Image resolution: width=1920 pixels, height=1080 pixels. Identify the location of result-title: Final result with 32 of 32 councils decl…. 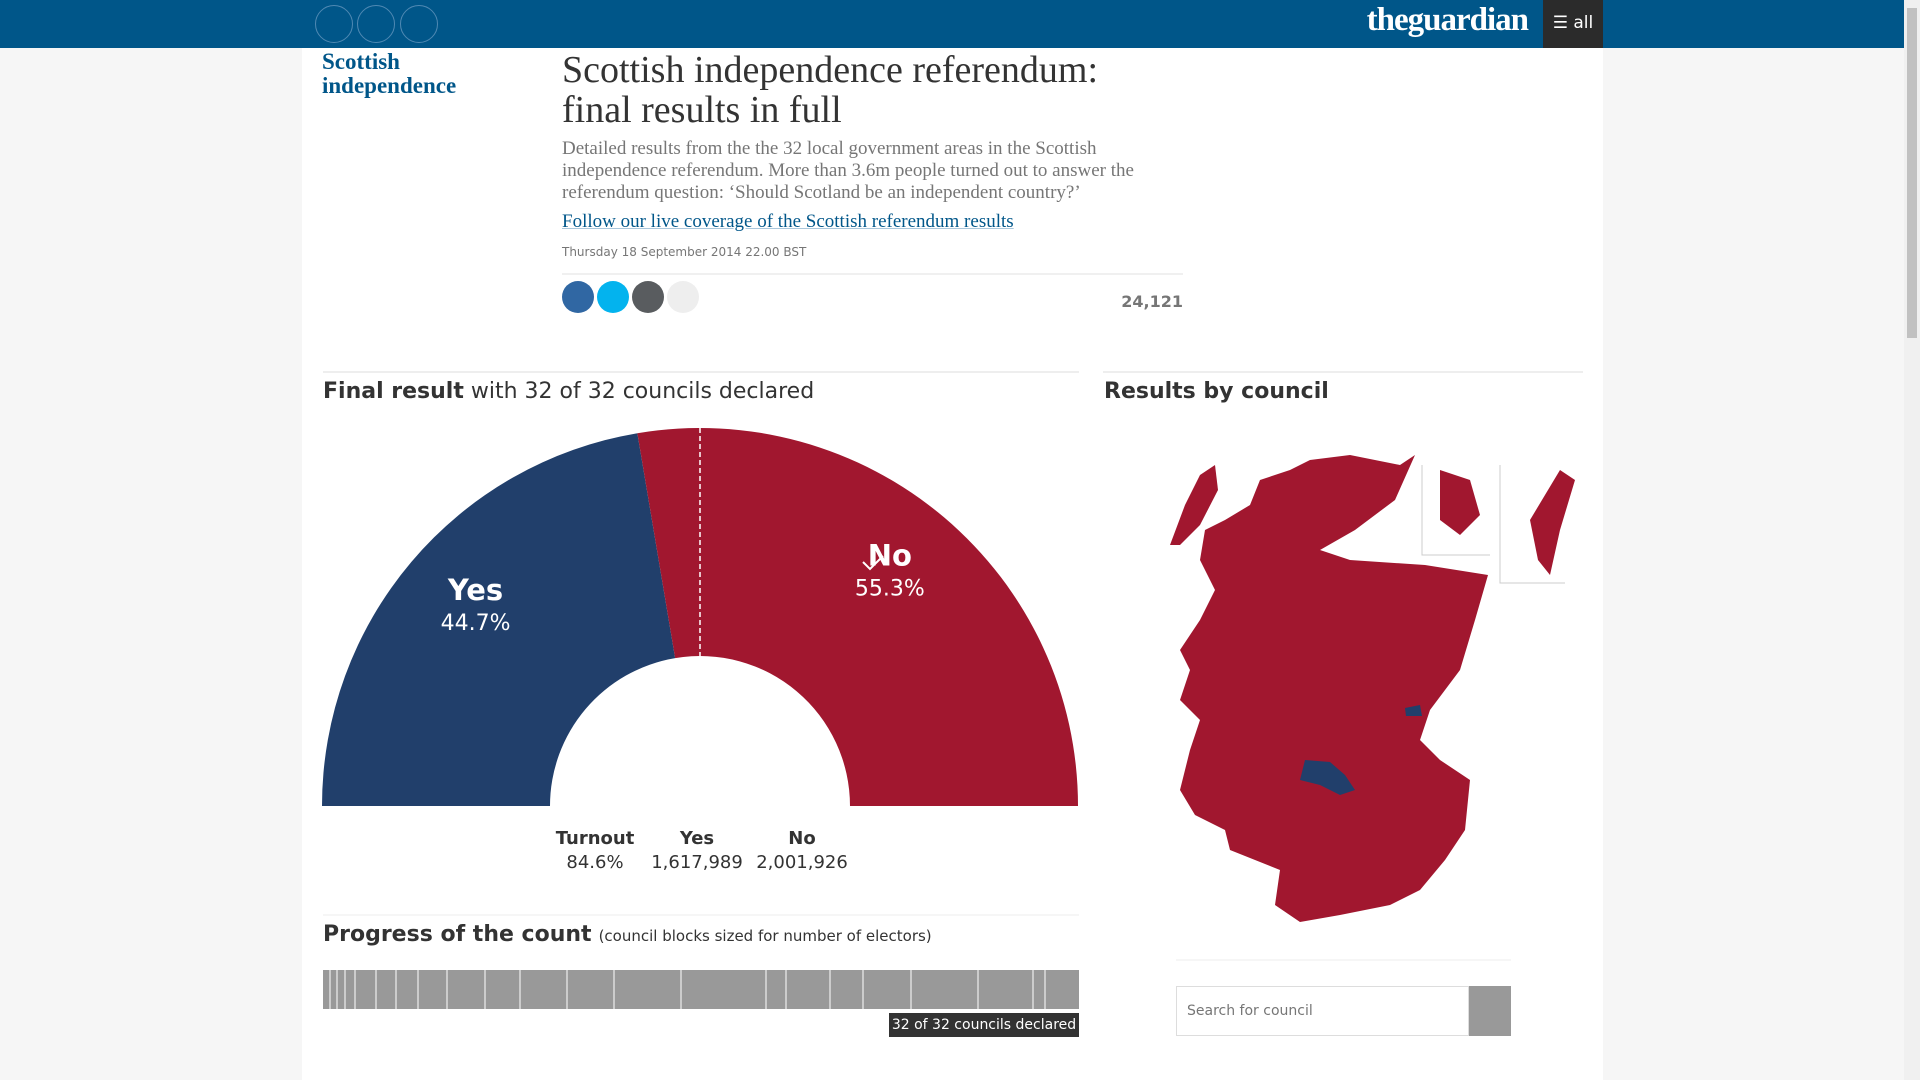
(568, 391).